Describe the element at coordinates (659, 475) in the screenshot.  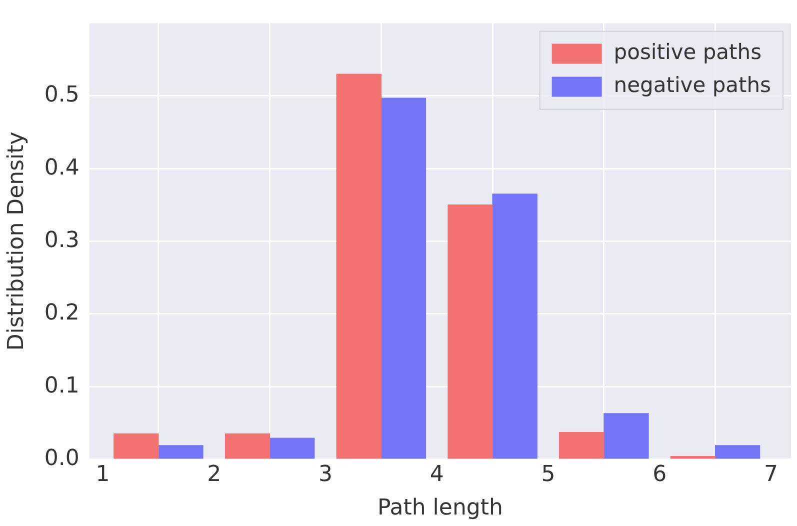
I see `x-tick-label: 6` at that location.